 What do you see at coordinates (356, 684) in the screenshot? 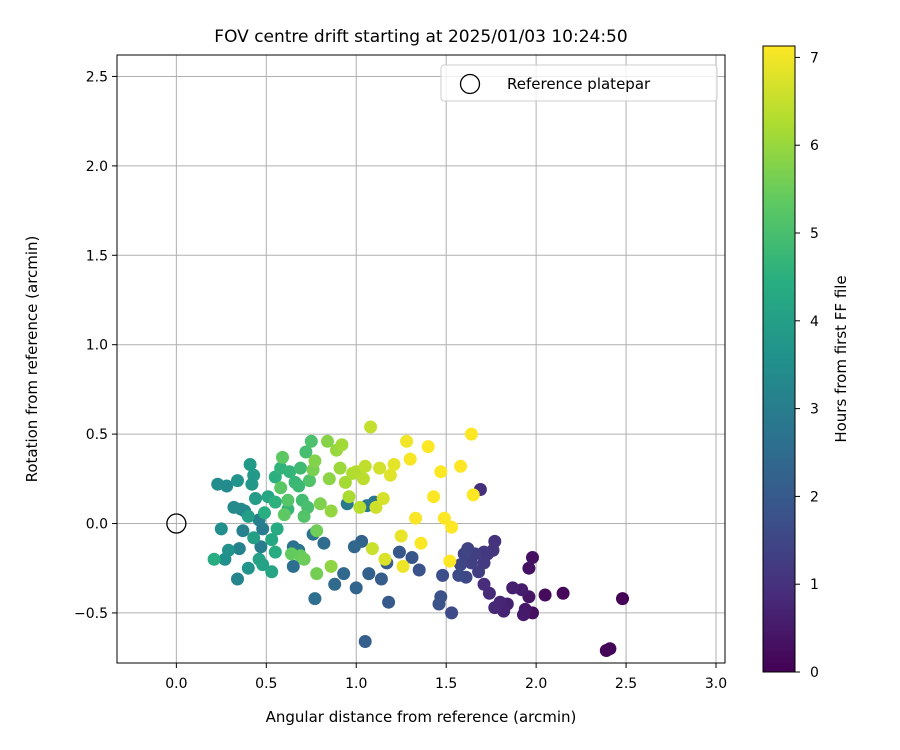
I see `x-tick-label: 1.0` at bounding box center [356, 684].